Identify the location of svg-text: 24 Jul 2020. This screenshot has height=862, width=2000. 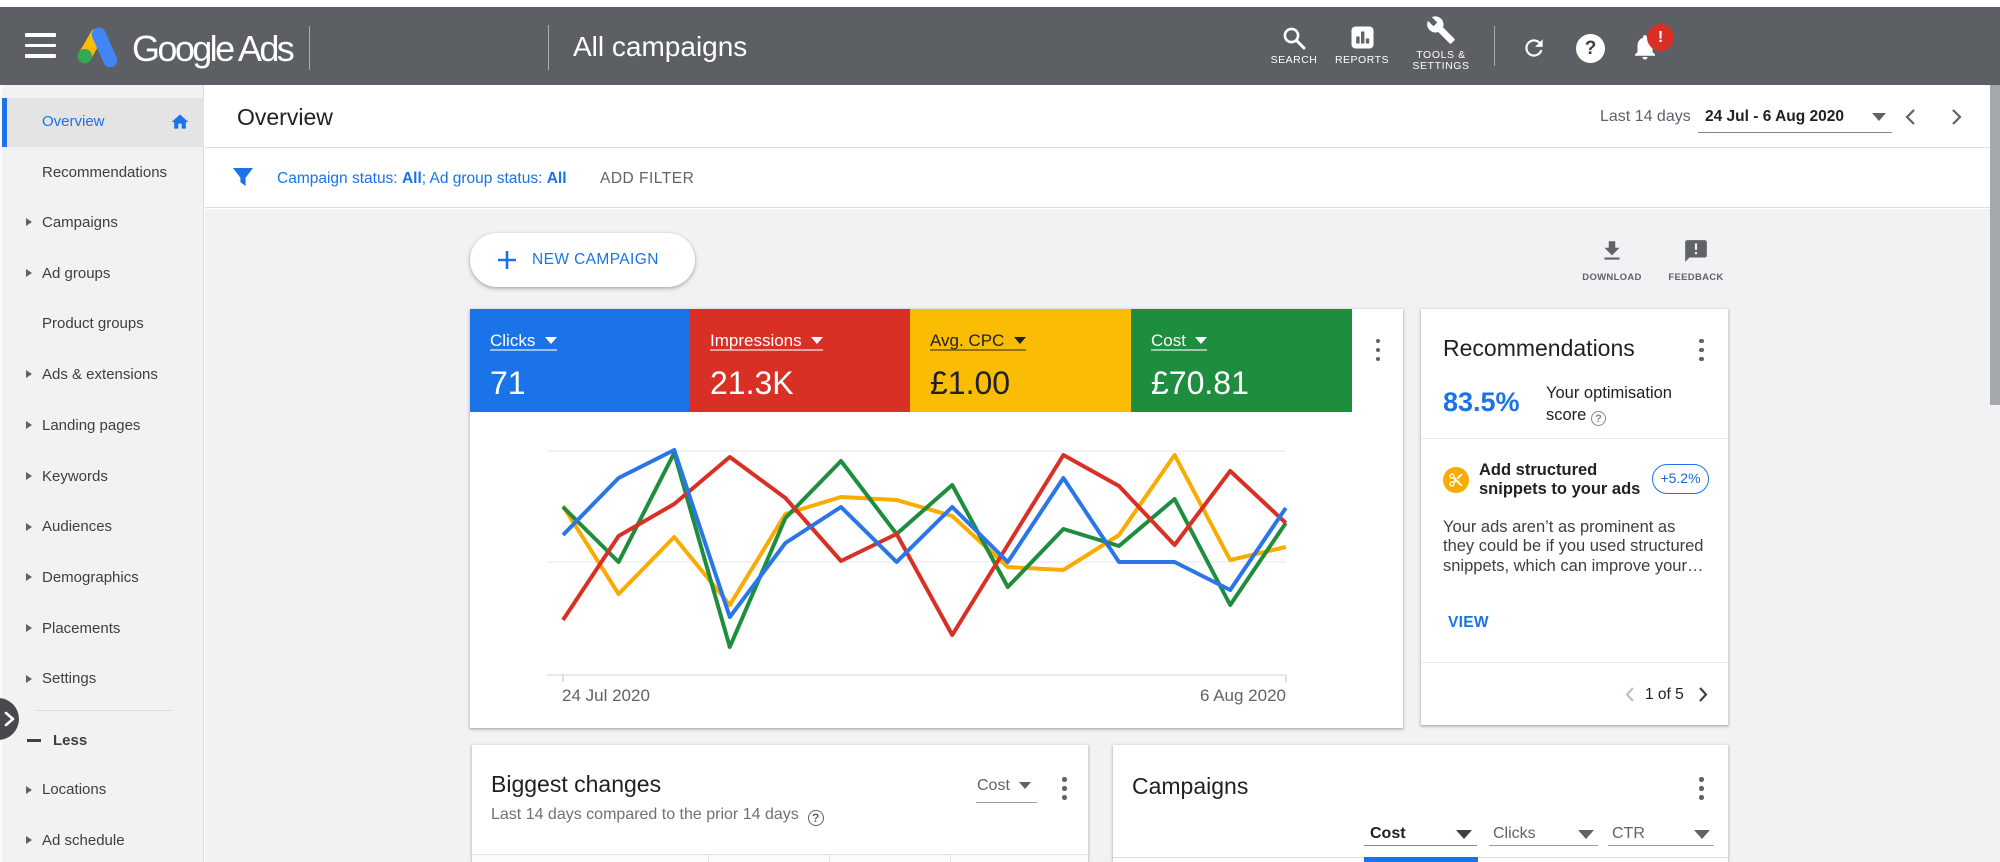
(606, 695).